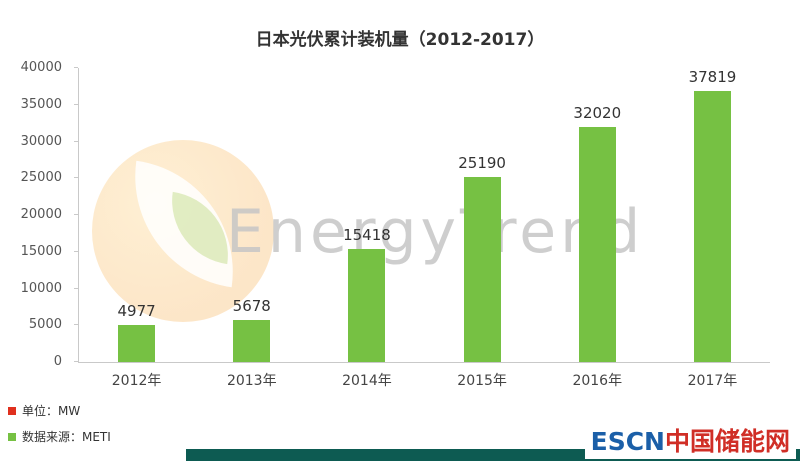  I want to click on y-axis: 0 5000 10000 15000 20000 25000 30000 35000 40000, so click(39, 214).